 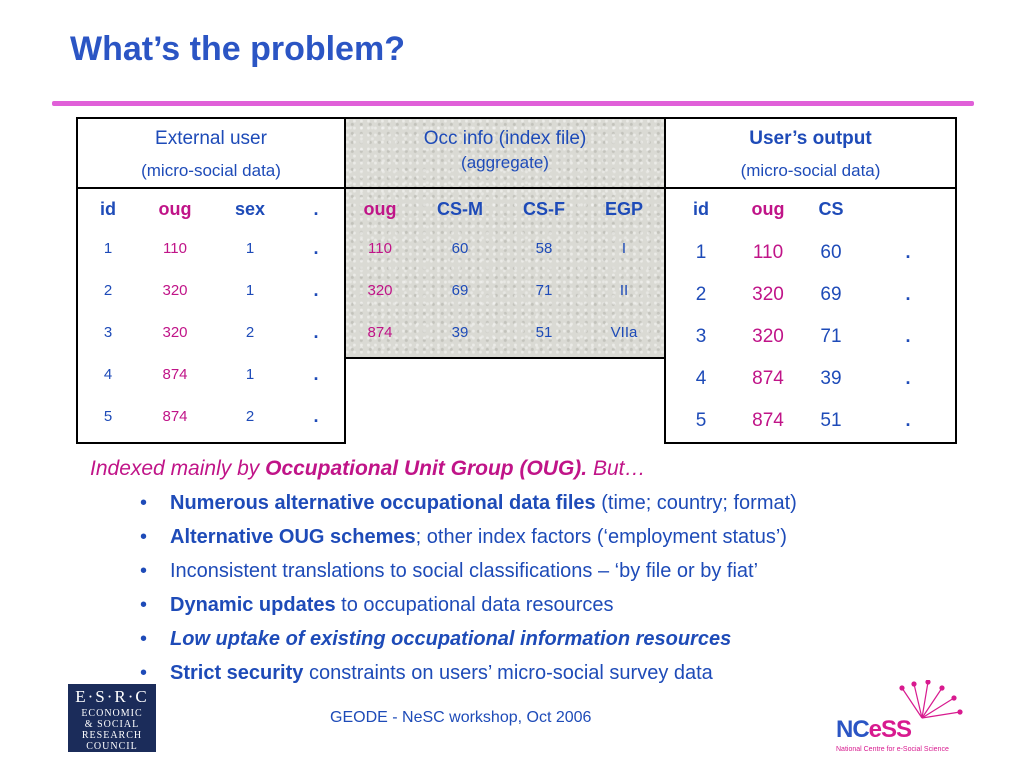 I want to click on external-user-header: External user (micro-social data), so click(x=211, y=154).